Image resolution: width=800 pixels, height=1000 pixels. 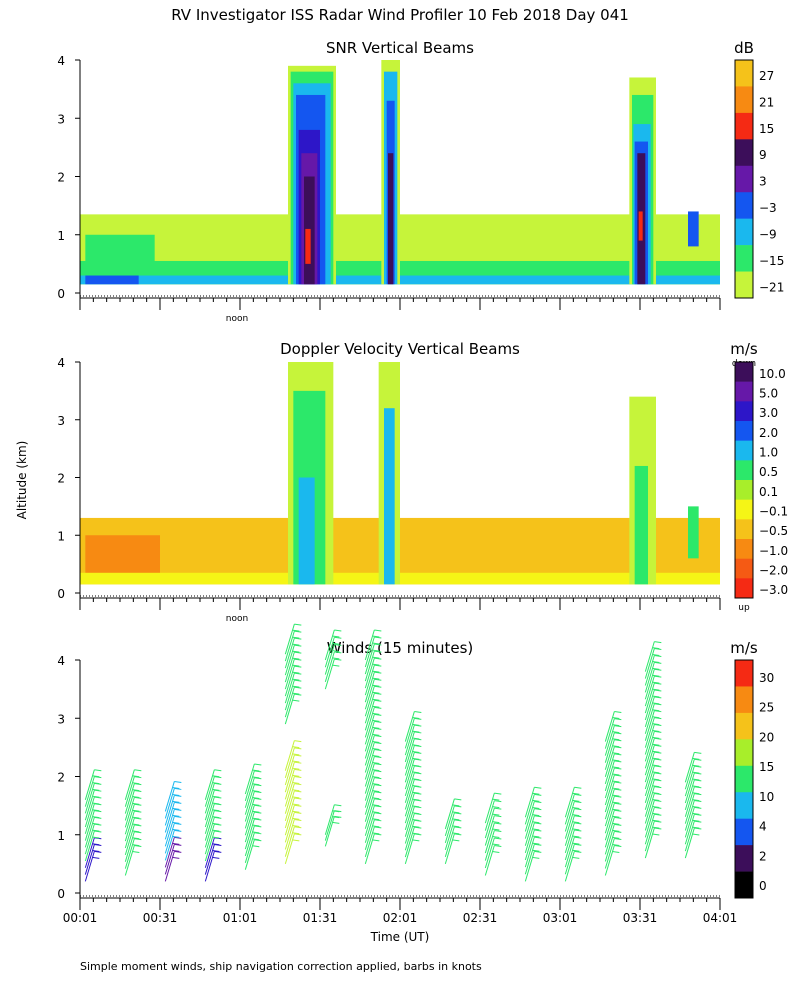 I want to click on doppler-colorbar-label: 0.1, so click(x=768, y=492).